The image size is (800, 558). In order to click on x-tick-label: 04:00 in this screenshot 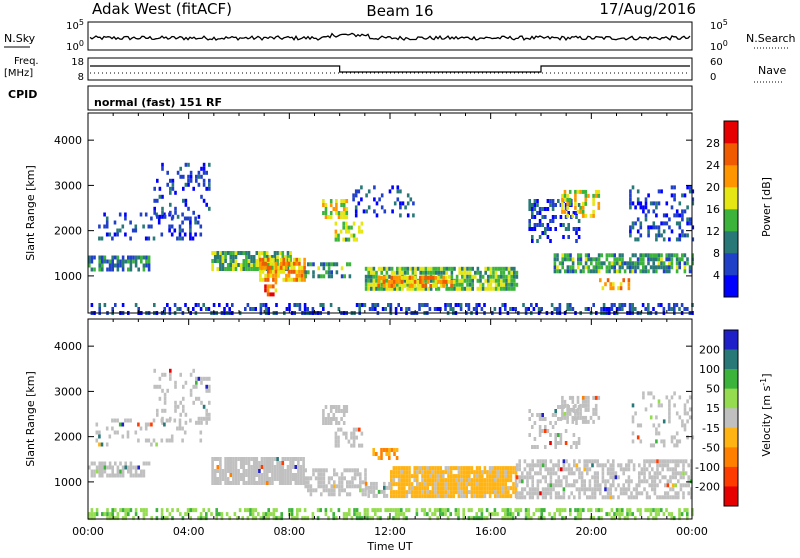, I will do `click(189, 531)`.